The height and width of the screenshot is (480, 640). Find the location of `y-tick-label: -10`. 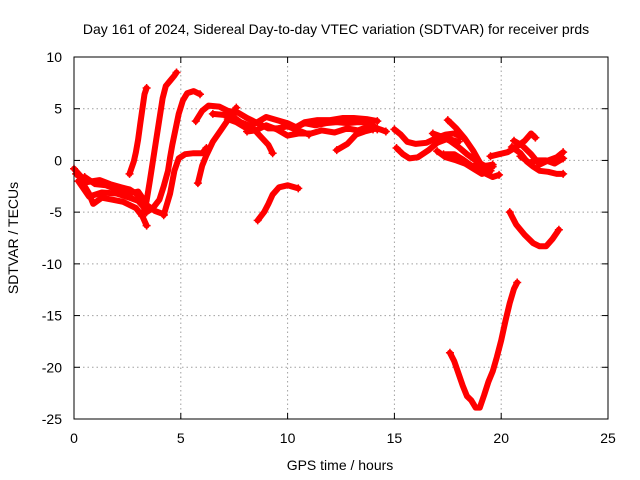

y-tick-label: -10 is located at coordinates (52, 264).